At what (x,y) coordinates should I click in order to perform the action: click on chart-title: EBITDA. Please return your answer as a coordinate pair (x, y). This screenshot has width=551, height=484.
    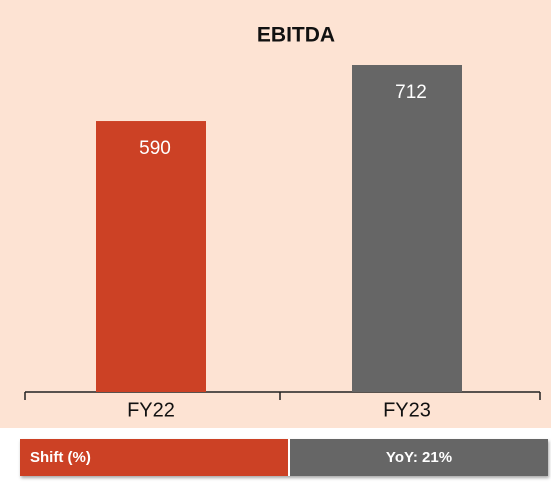
    Looking at the image, I should click on (296, 35).